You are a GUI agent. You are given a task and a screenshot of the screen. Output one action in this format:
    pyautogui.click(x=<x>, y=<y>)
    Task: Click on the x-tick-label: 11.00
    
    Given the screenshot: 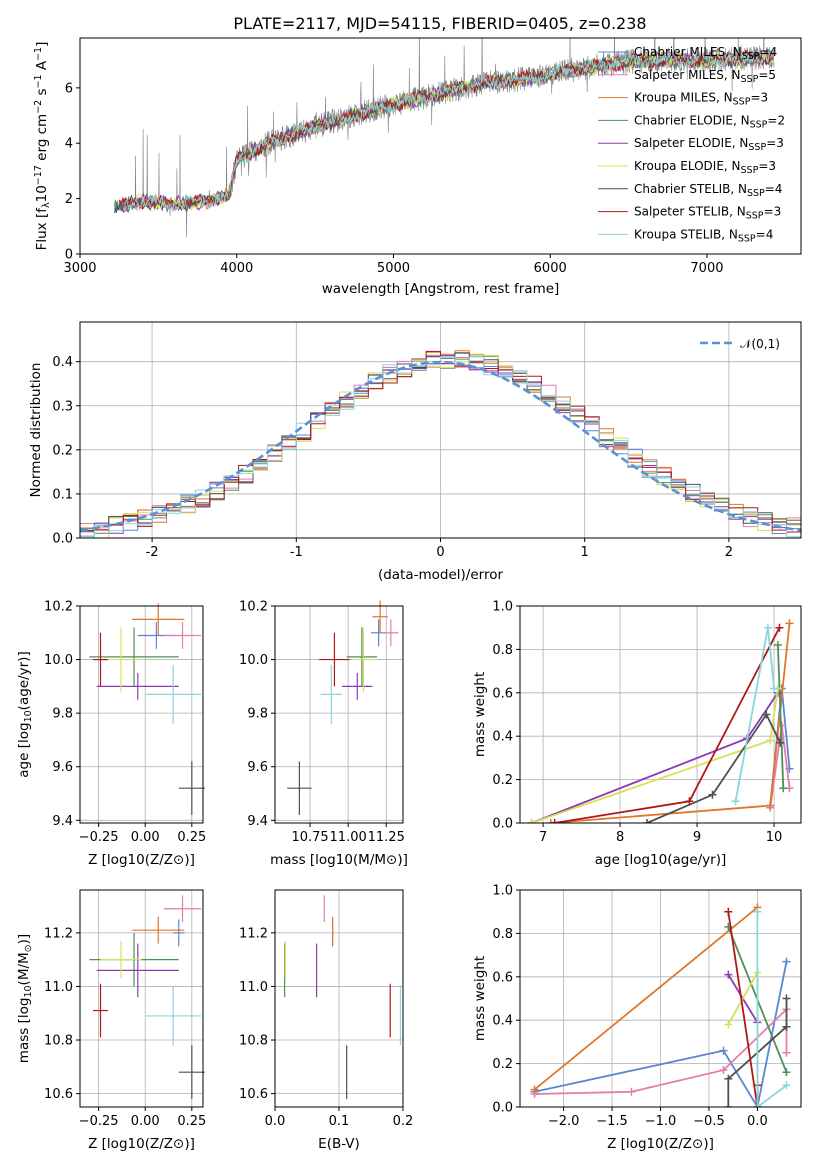 What is the action you would take?
    pyautogui.click(x=348, y=837)
    